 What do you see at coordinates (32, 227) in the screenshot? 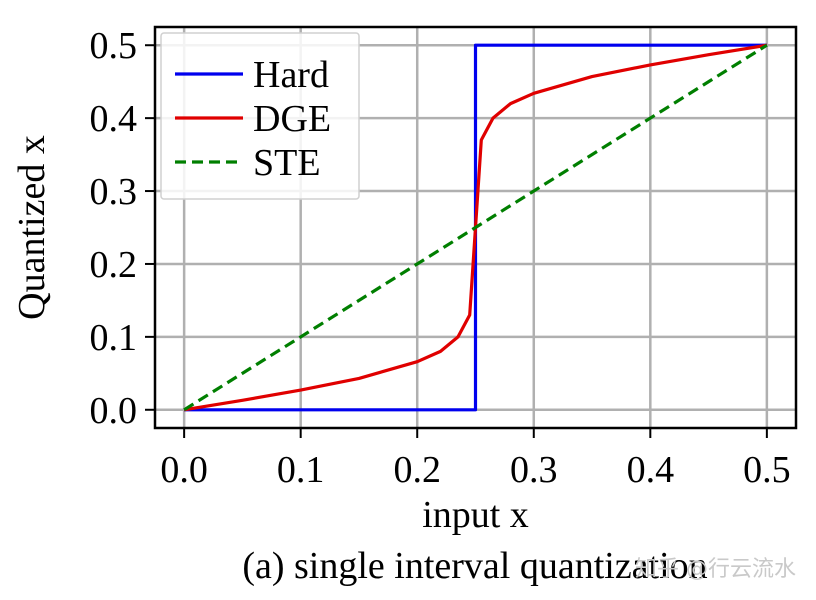
I see `y-axis-label: Quantized x` at bounding box center [32, 227].